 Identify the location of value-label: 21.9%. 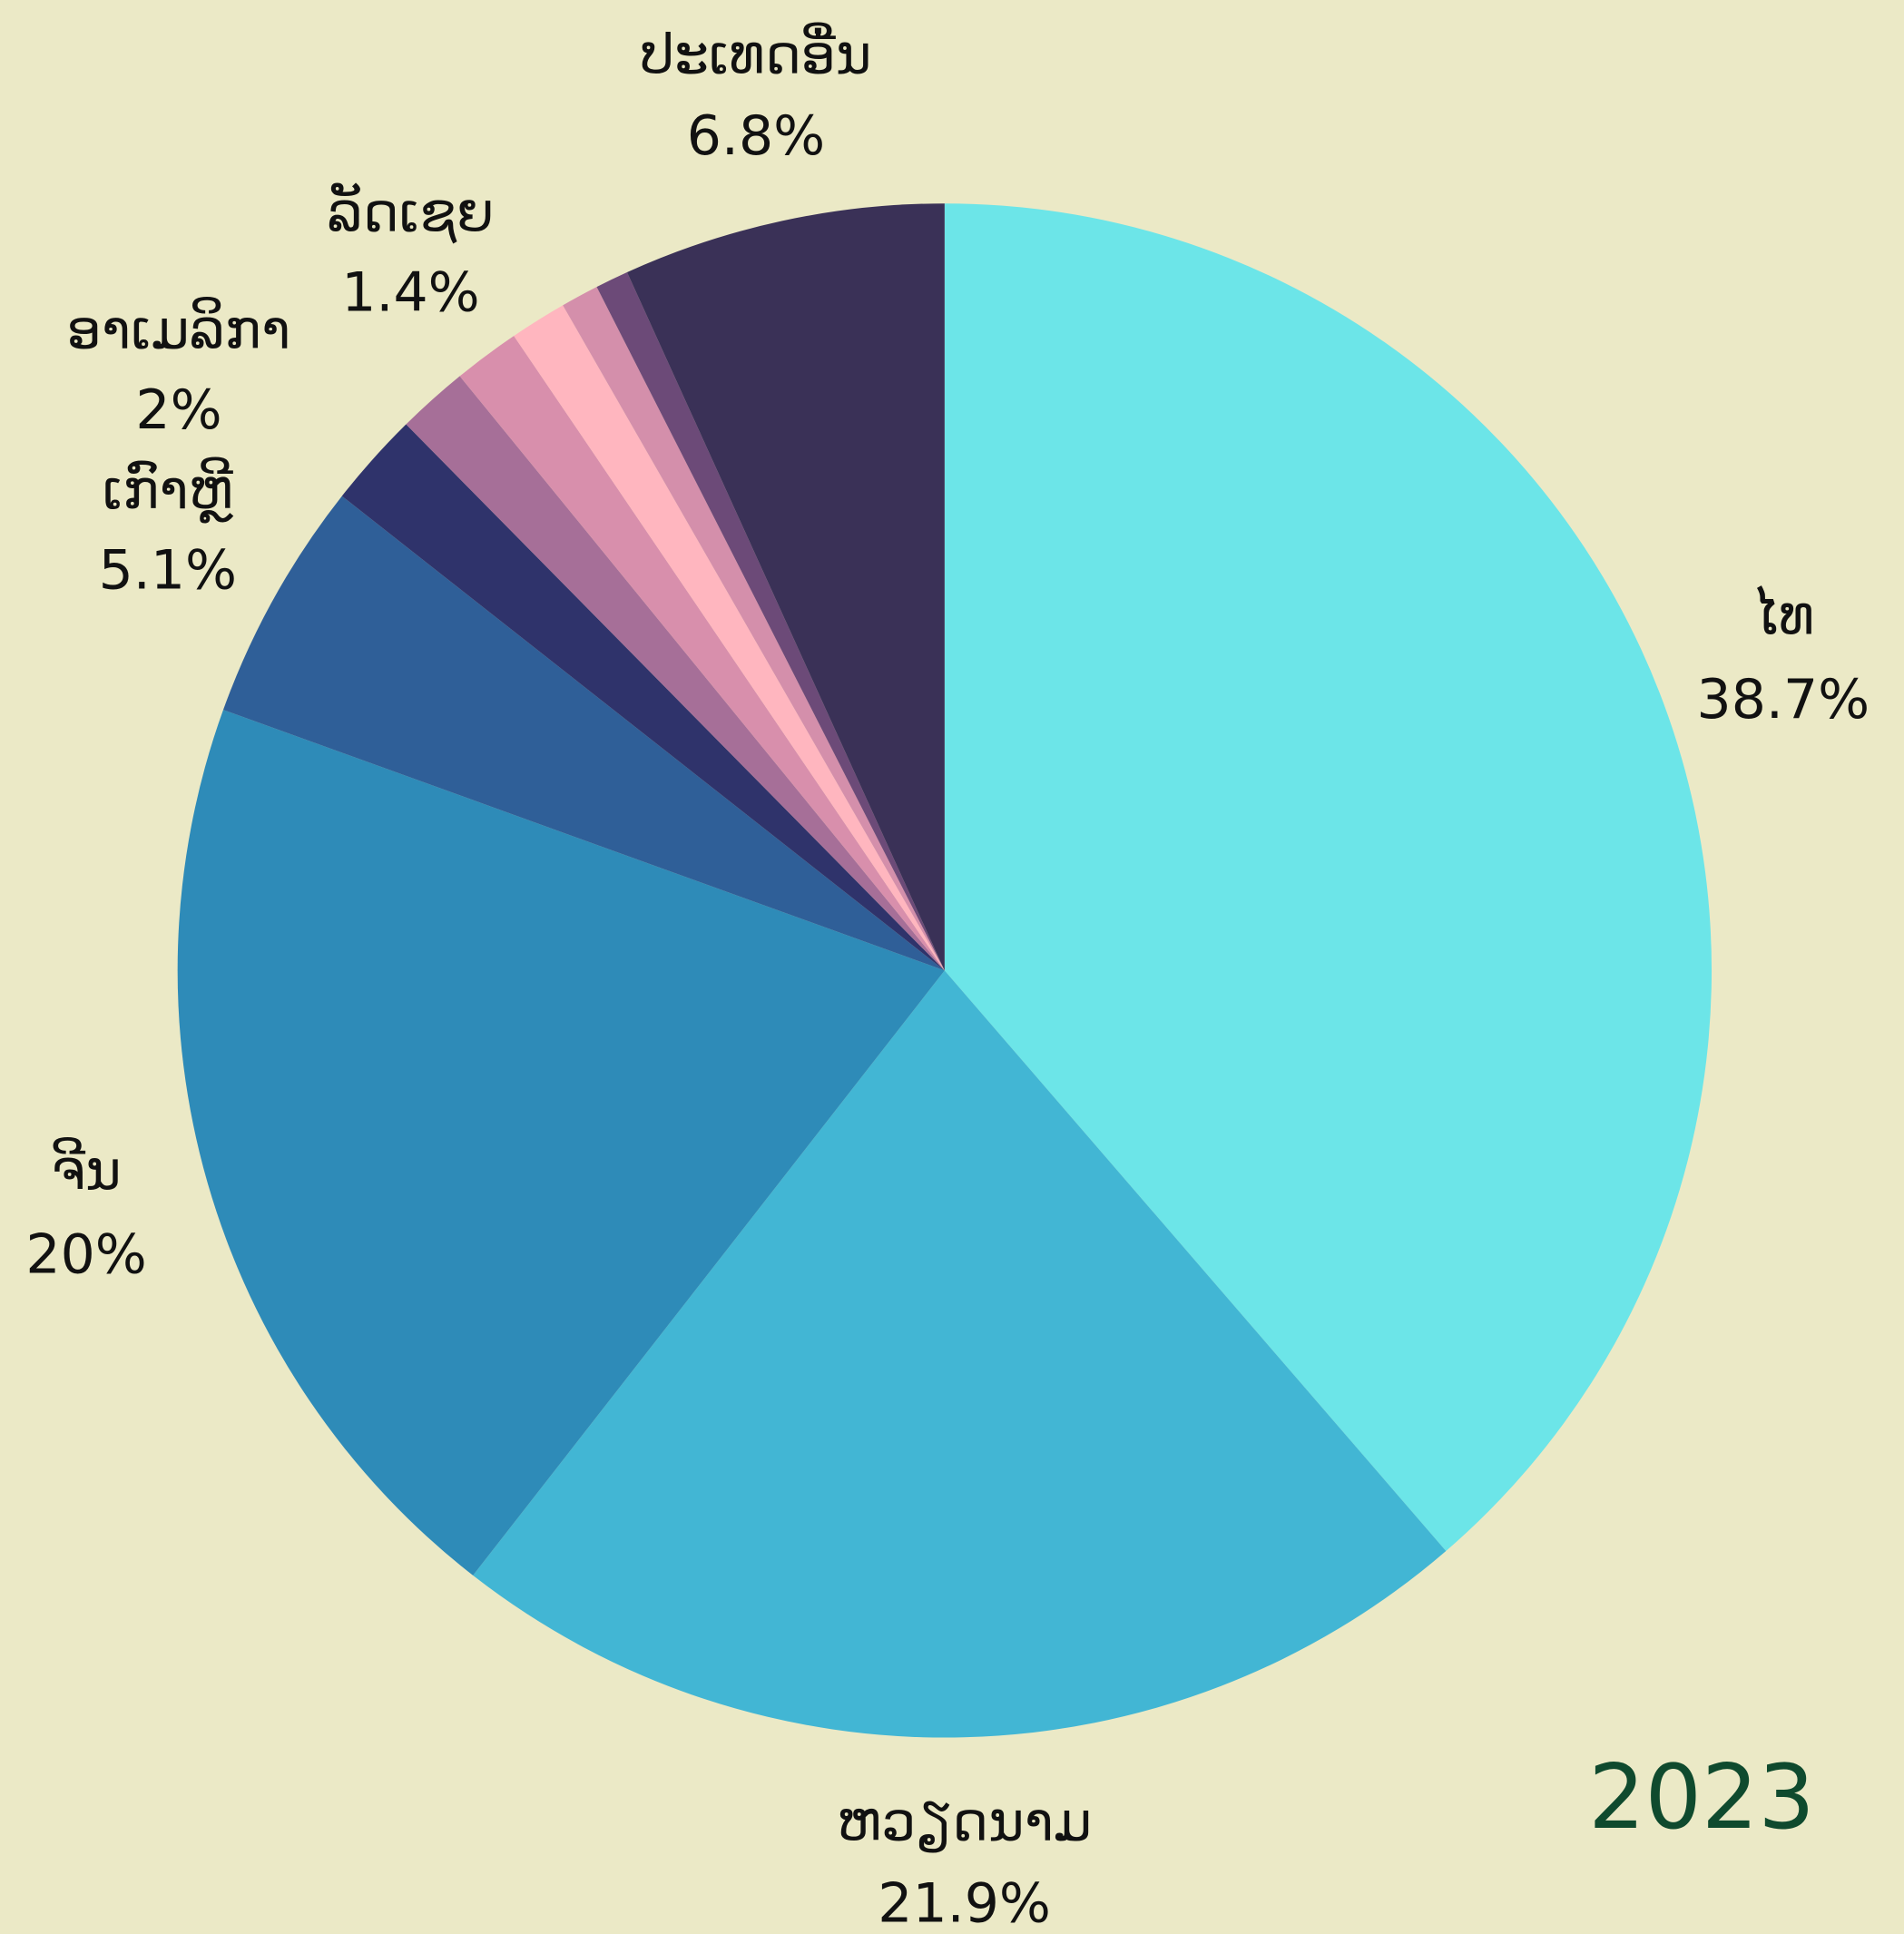
(965, 1902).